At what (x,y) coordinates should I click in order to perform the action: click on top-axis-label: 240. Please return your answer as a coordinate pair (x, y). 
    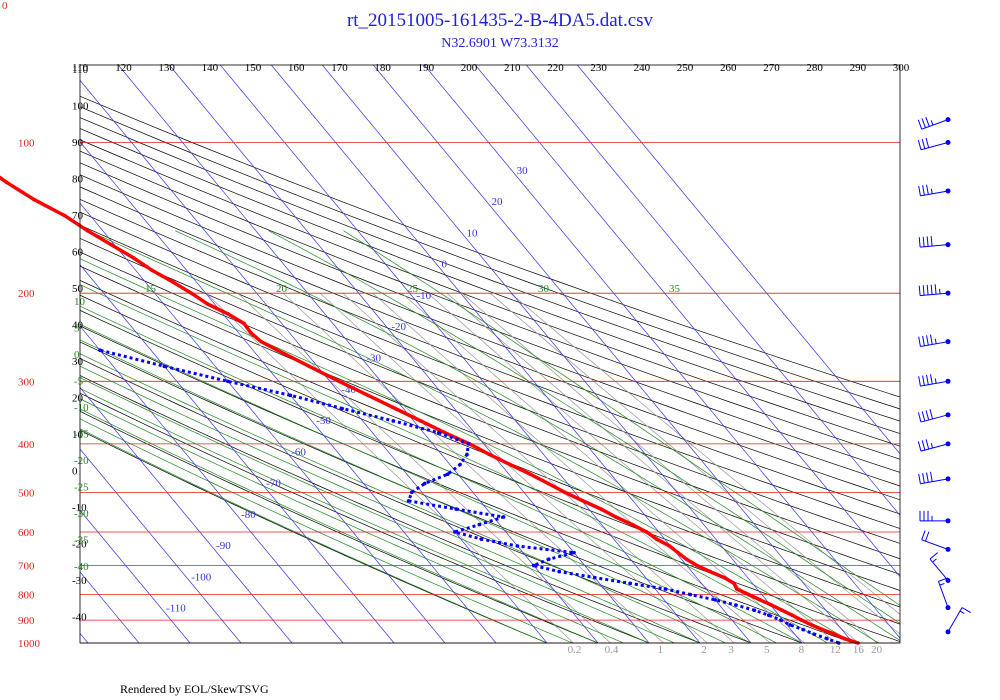
    Looking at the image, I should click on (642, 68).